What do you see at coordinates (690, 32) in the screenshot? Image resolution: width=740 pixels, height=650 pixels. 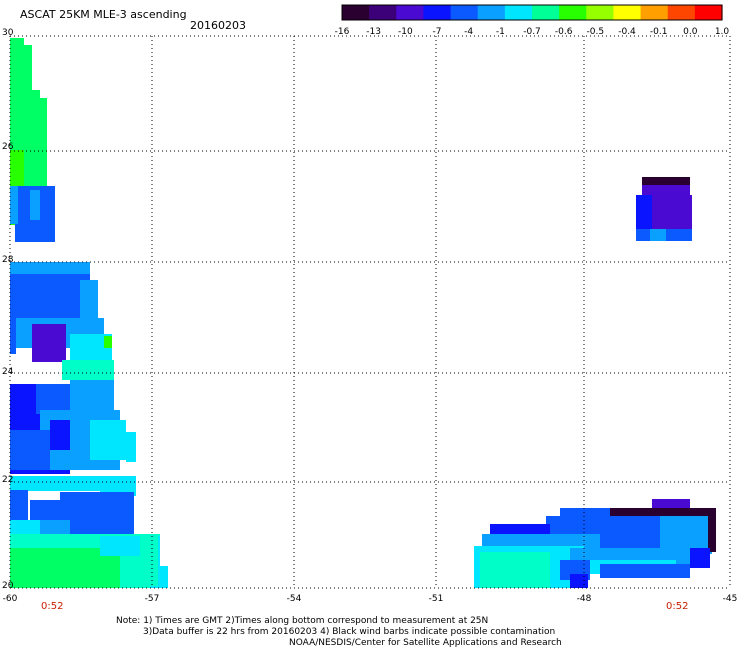 I see `colorbar-label: 0.0` at bounding box center [690, 32].